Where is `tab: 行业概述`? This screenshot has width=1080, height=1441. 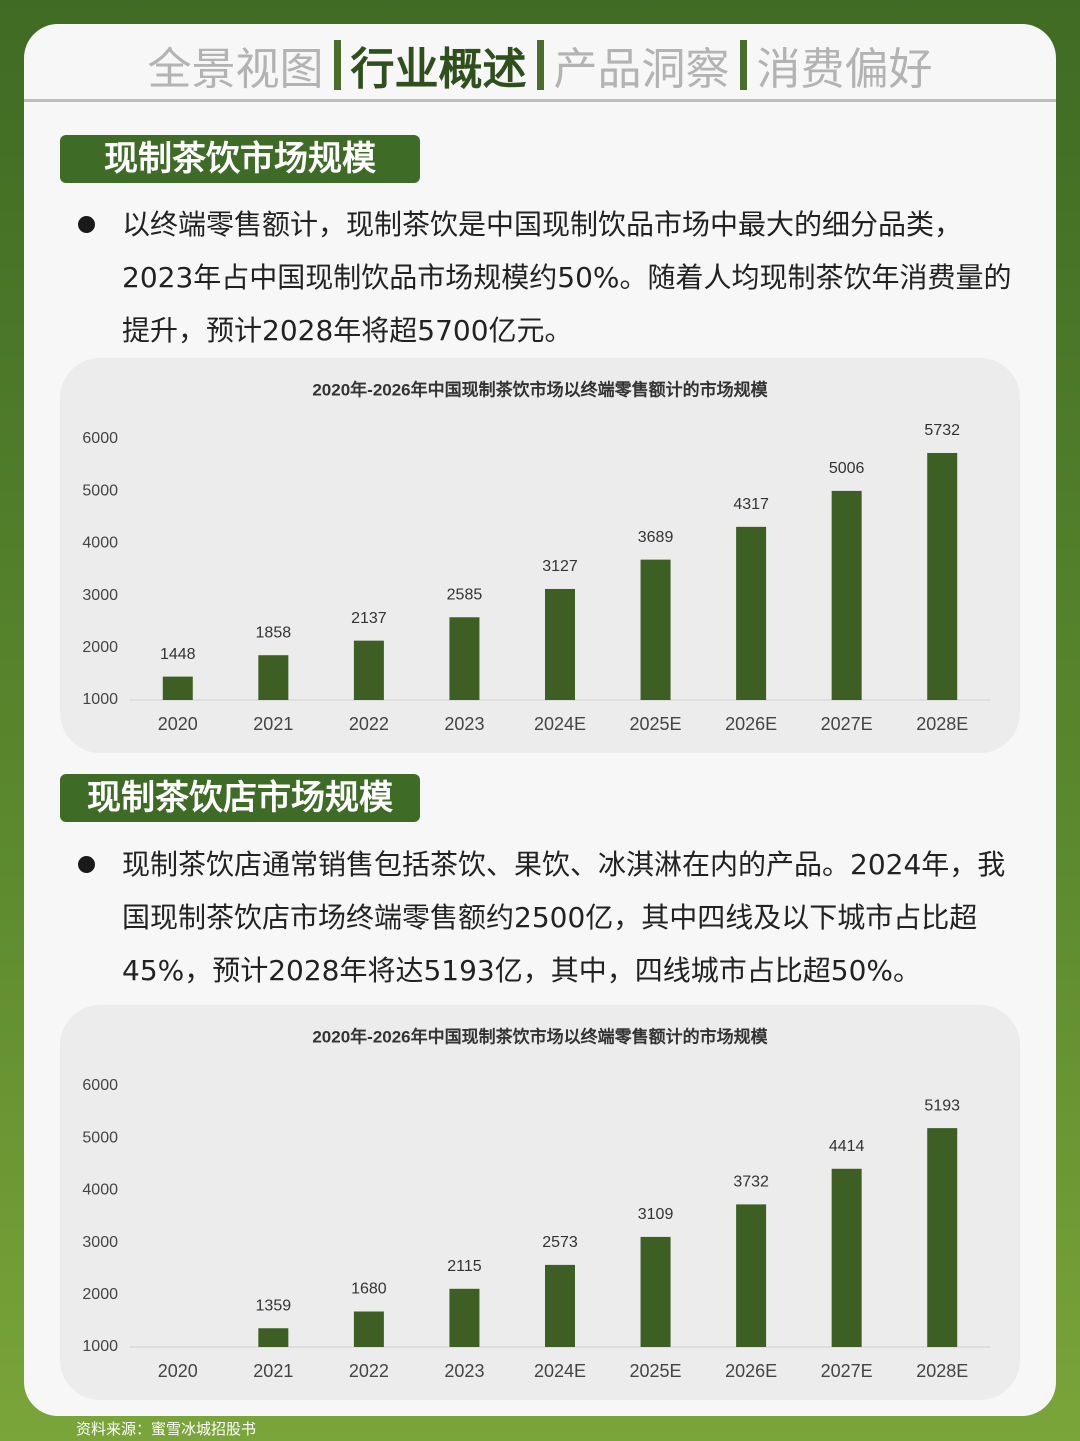 tab: 行业概述 is located at coordinates (438, 69).